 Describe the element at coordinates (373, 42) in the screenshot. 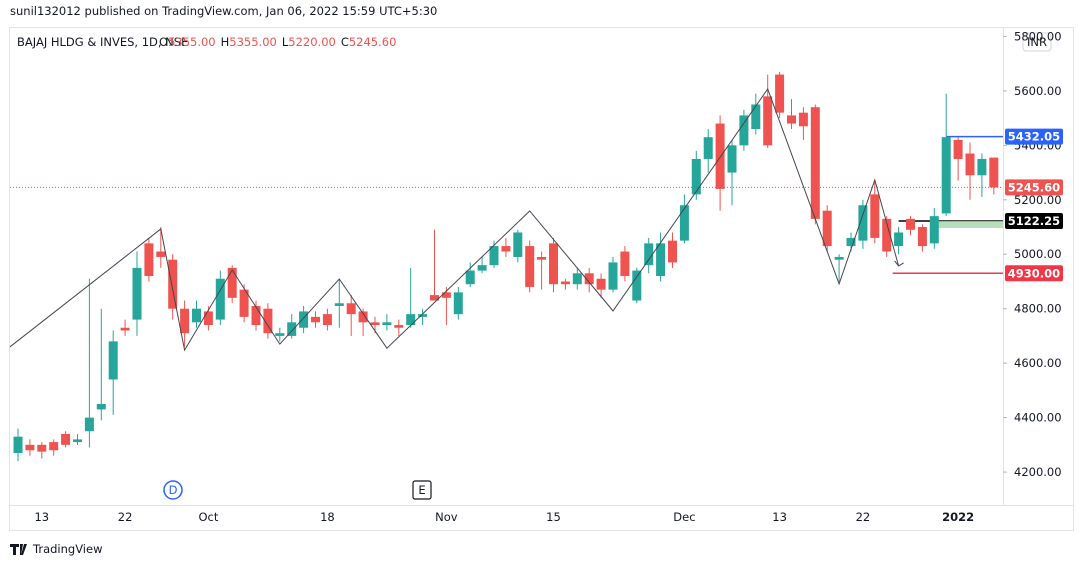

I see `ohlc-value: 5245.60` at that location.